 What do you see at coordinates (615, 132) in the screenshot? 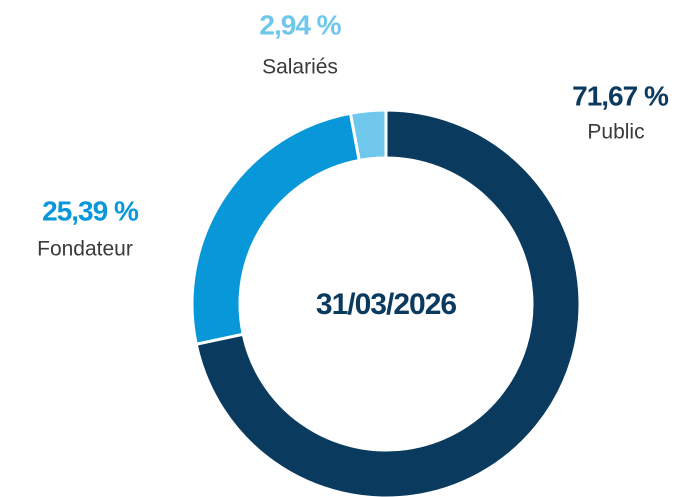
I see `category-label: Public` at bounding box center [615, 132].